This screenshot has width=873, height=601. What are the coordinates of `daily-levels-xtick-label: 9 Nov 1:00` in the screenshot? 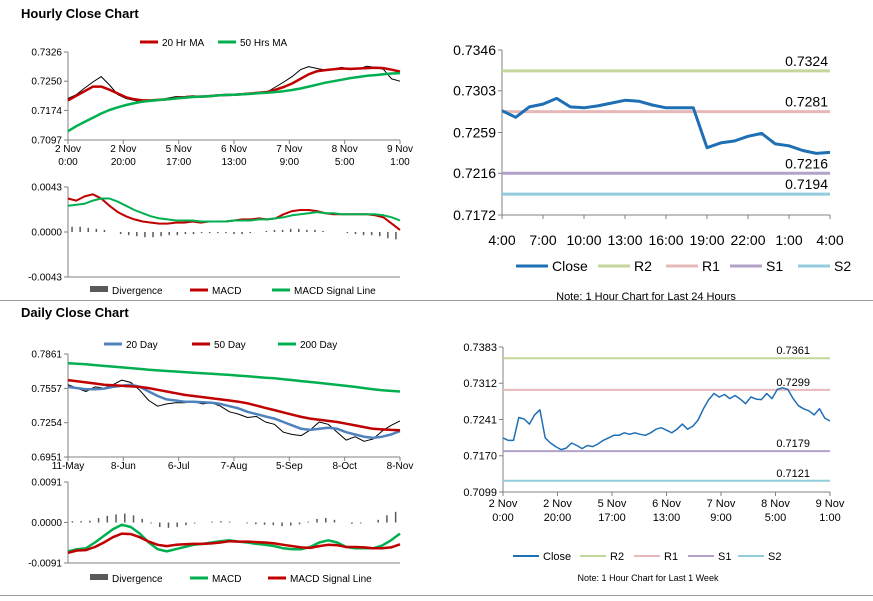 It's located at (830, 511).